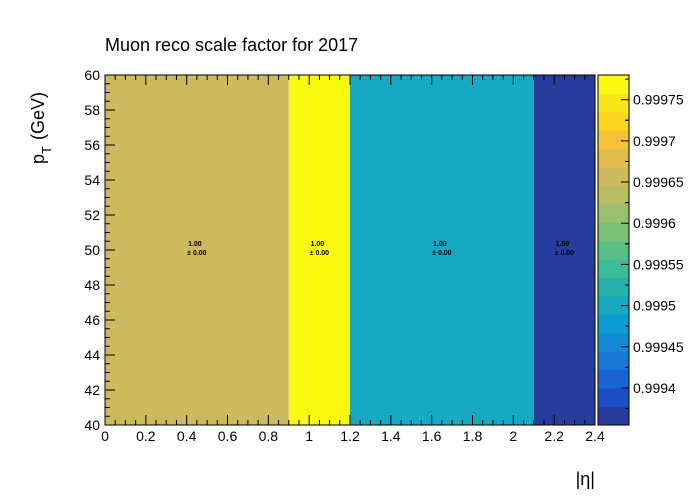 The width and height of the screenshot is (700, 500). Describe the element at coordinates (658, 264) in the screenshot. I see `palette-tick-label: 0.99955` at that location.